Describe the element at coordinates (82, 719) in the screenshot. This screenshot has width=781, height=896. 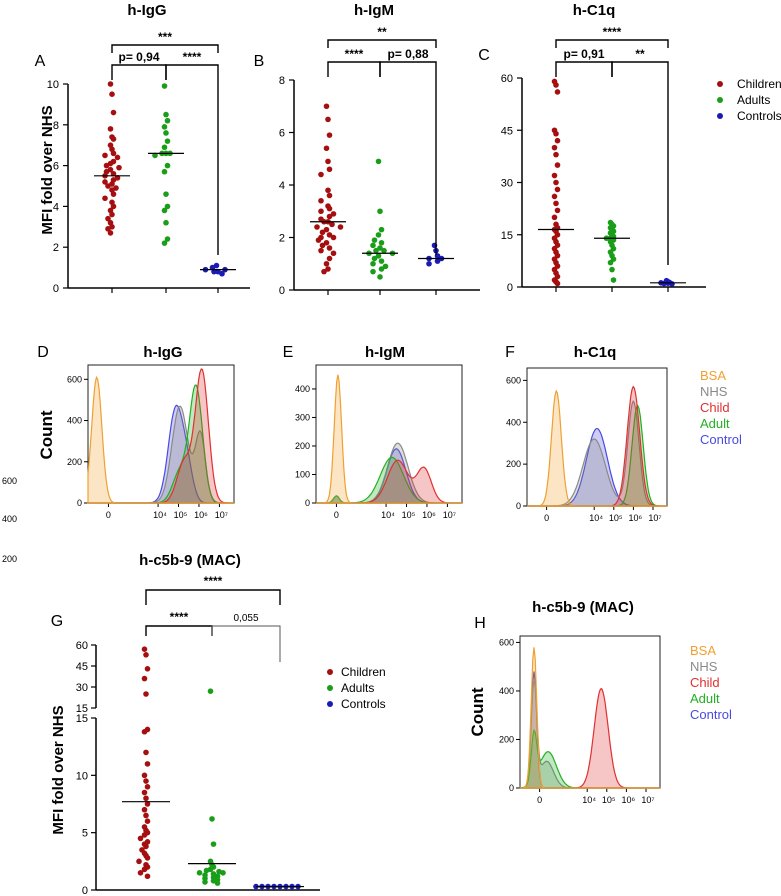
I see `y-tick-label: 15` at that location.